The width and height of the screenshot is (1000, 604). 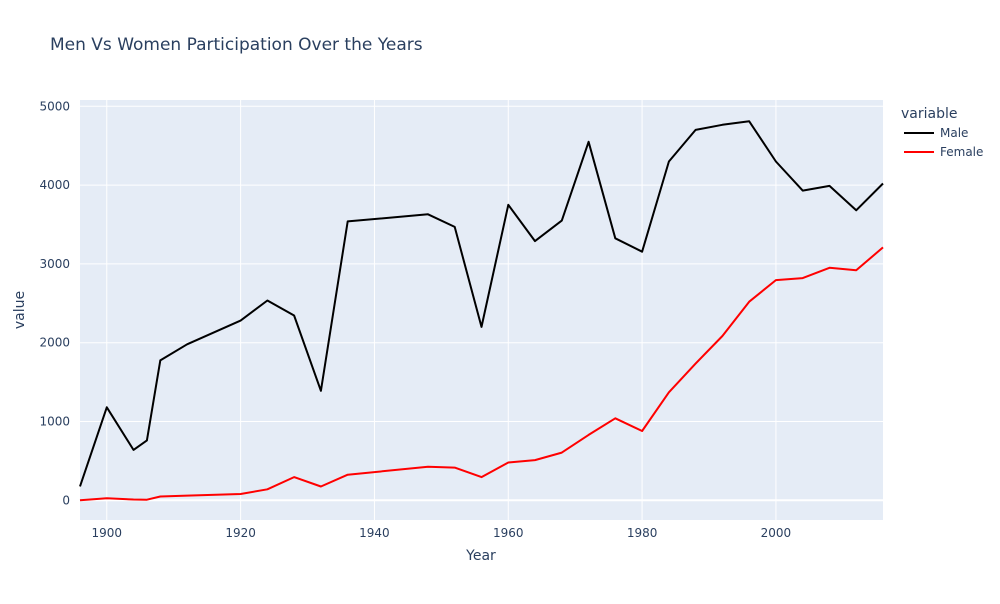 What do you see at coordinates (54, 185) in the screenshot?
I see `y-tick-label: 4000` at bounding box center [54, 185].